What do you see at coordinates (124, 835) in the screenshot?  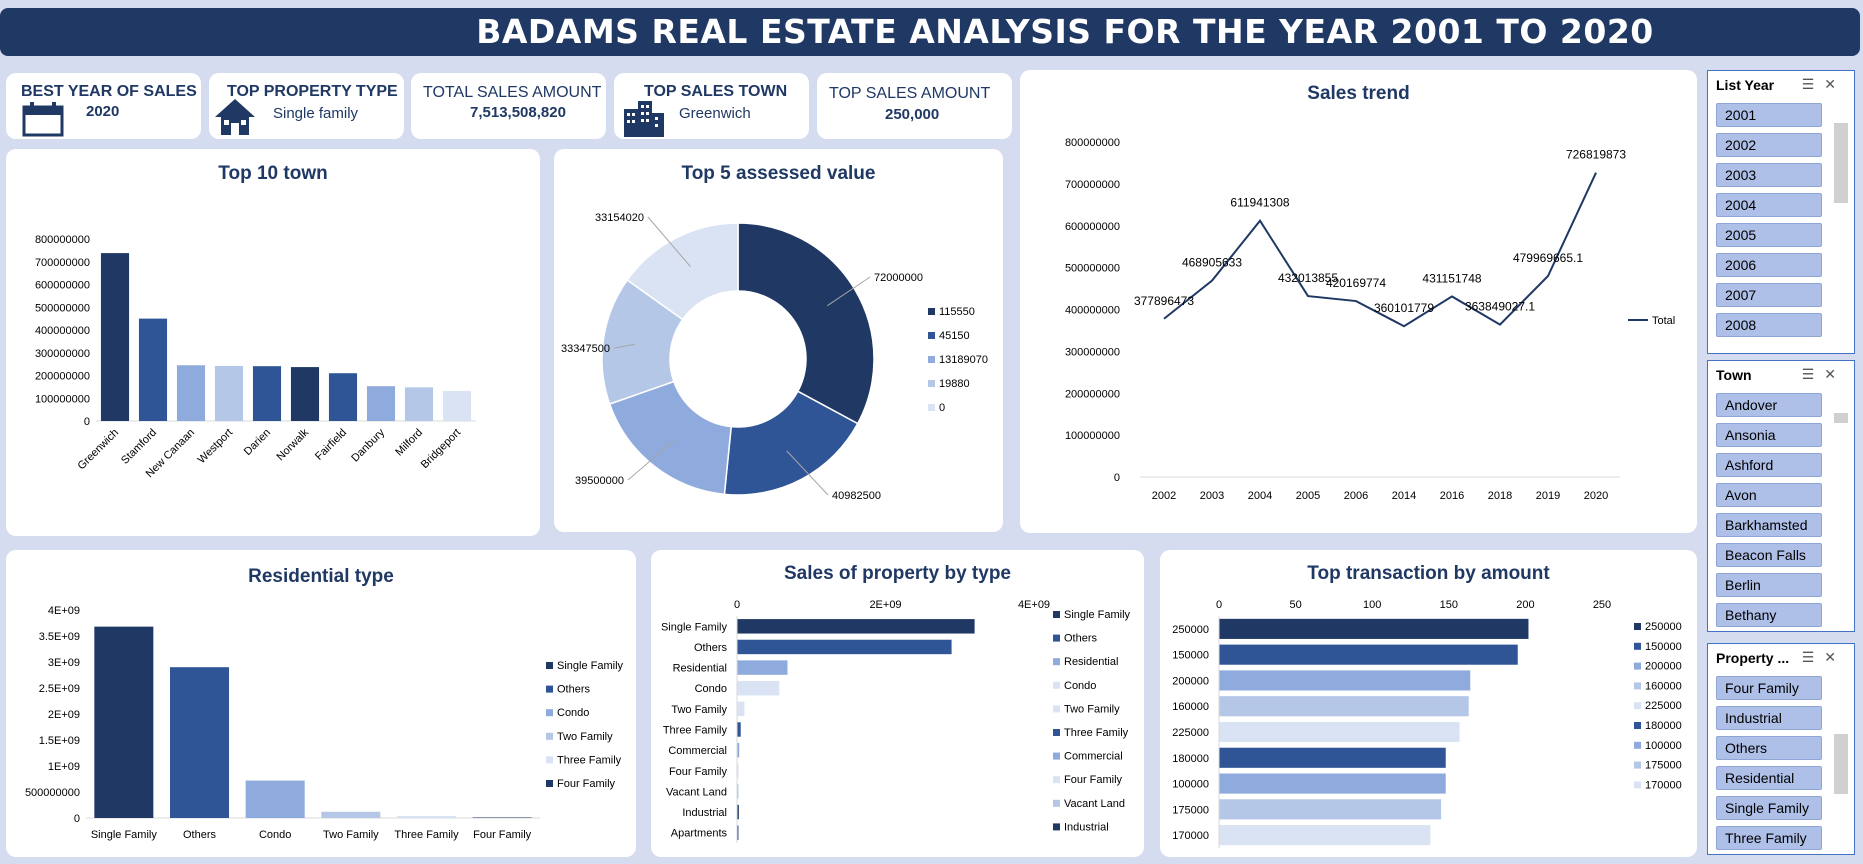 I see `x-tick-label: Single Family` at bounding box center [124, 835].